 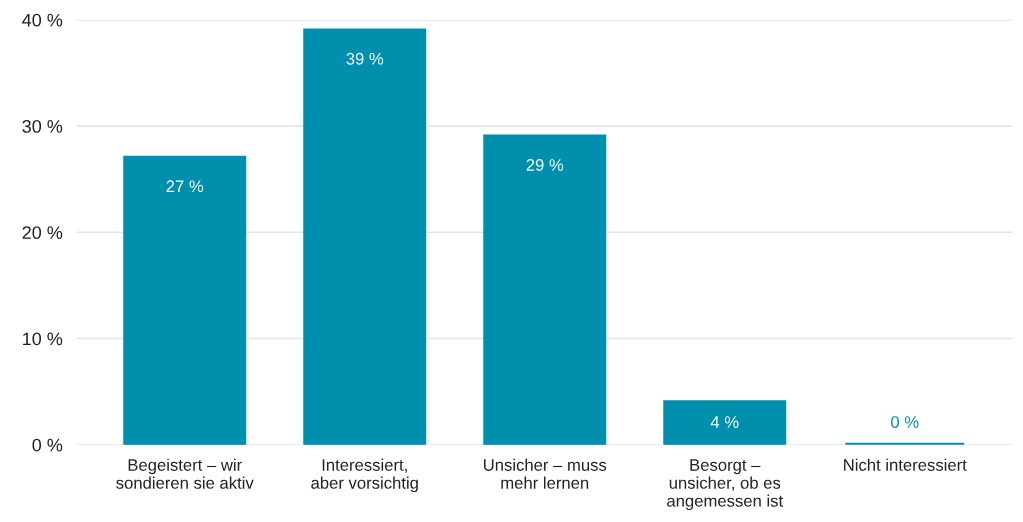 What do you see at coordinates (47, 445) in the screenshot?
I see `y-tick-label: 0 %` at bounding box center [47, 445].